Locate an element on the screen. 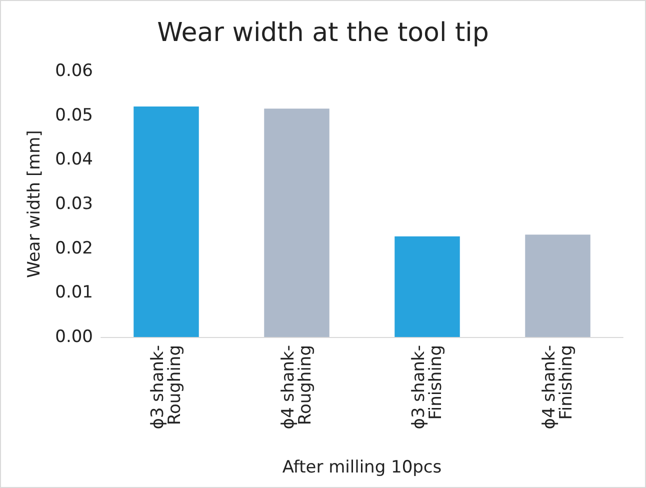 Image resolution: width=646 pixels, height=488 pixels. y-tick-label: 0.05 is located at coordinates (74, 115).